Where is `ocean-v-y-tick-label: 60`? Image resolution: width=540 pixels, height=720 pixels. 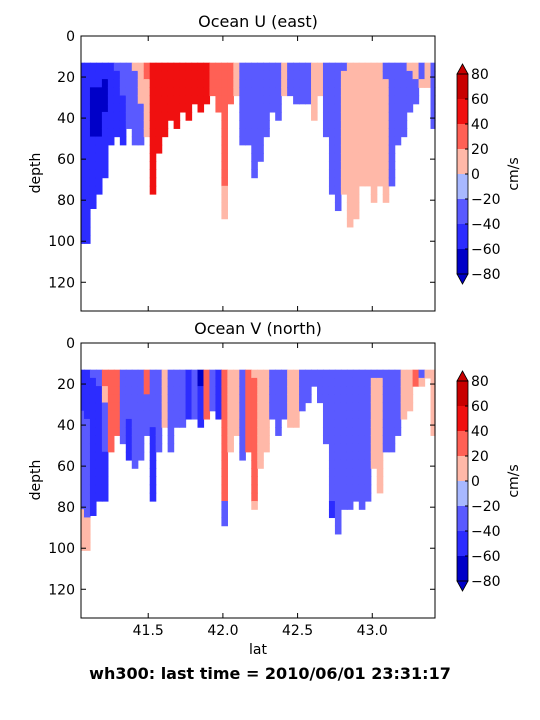 ocean-v-y-tick-label: 60 is located at coordinates (66, 467).